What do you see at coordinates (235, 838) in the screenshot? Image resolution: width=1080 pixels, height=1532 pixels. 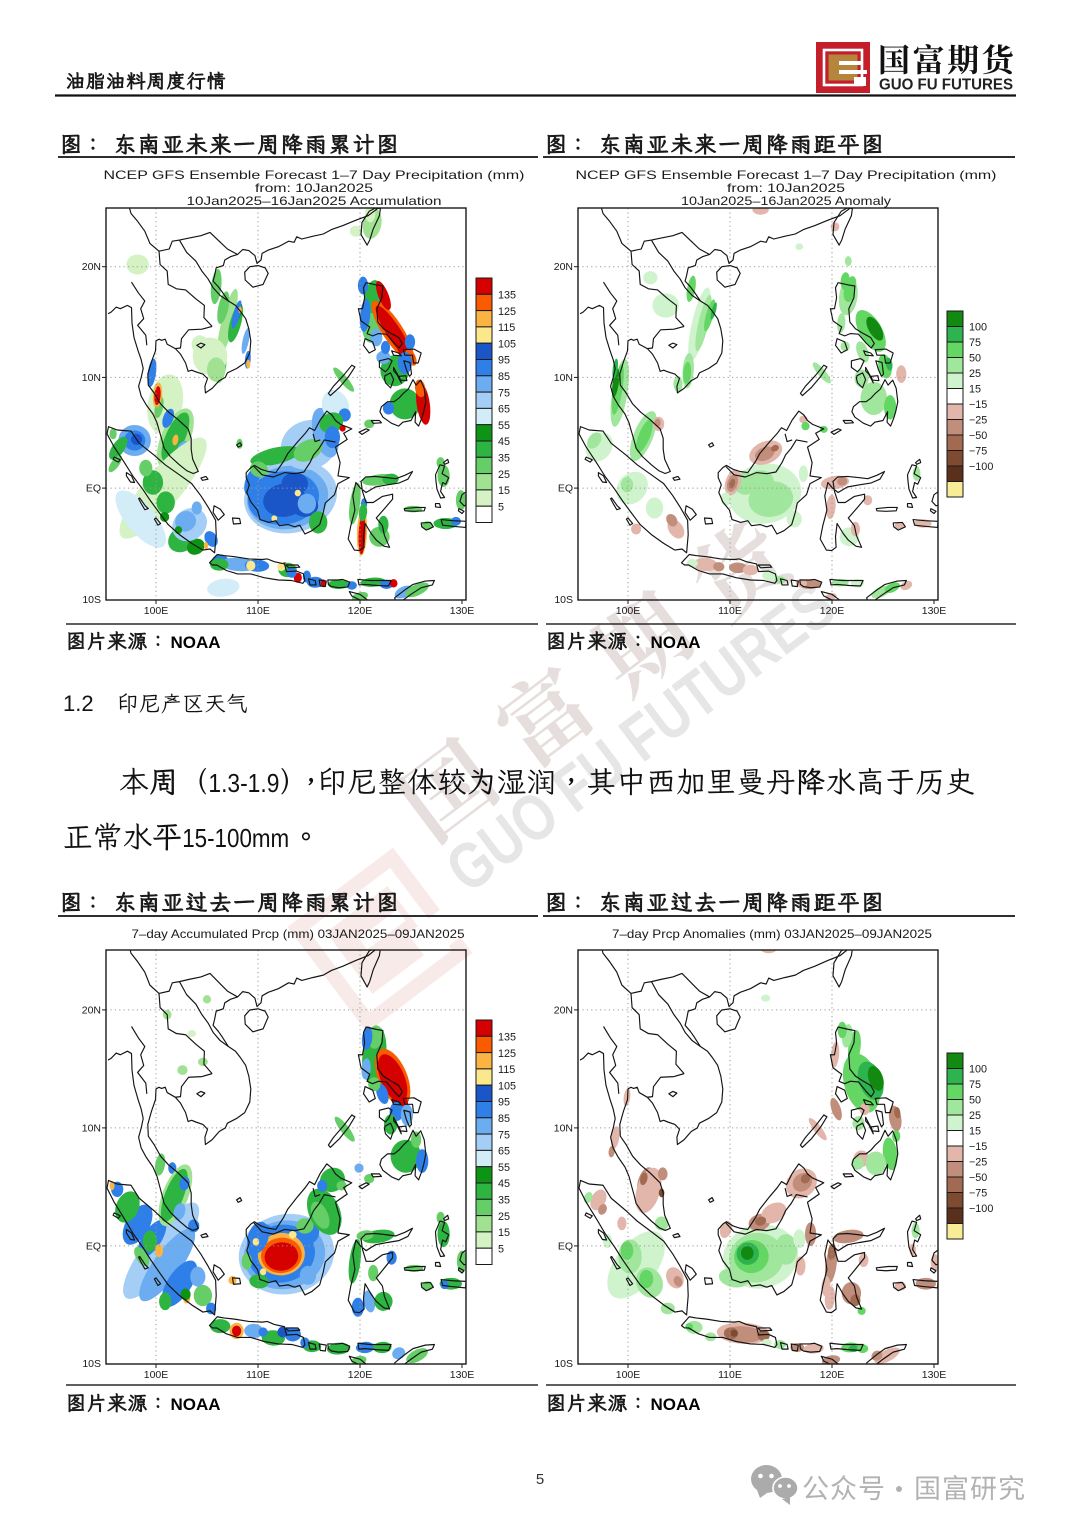 I see `svg-text: 15-100mm` at bounding box center [235, 838].